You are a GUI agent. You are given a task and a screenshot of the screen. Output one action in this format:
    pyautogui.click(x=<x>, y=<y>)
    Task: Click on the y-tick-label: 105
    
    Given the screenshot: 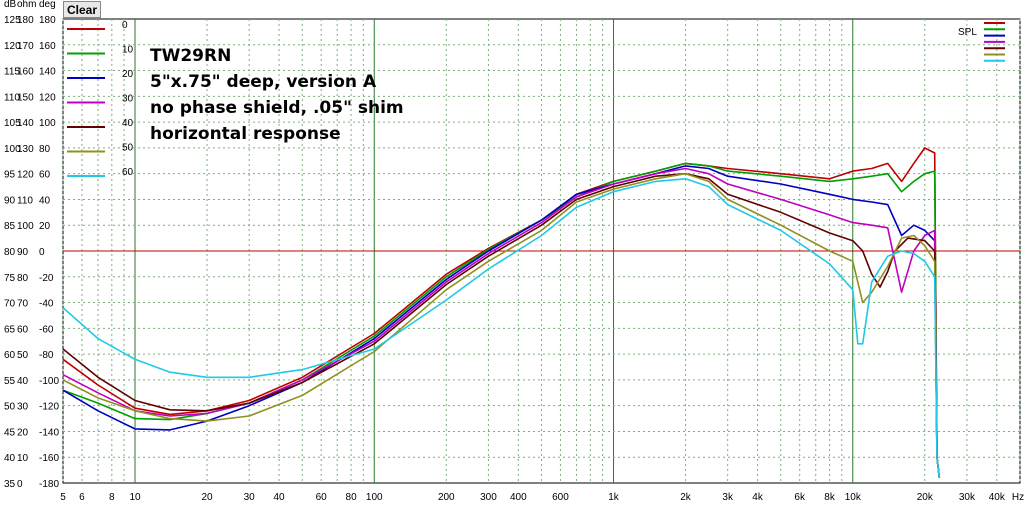 What is the action you would take?
    pyautogui.click(x=12, y=123)
    